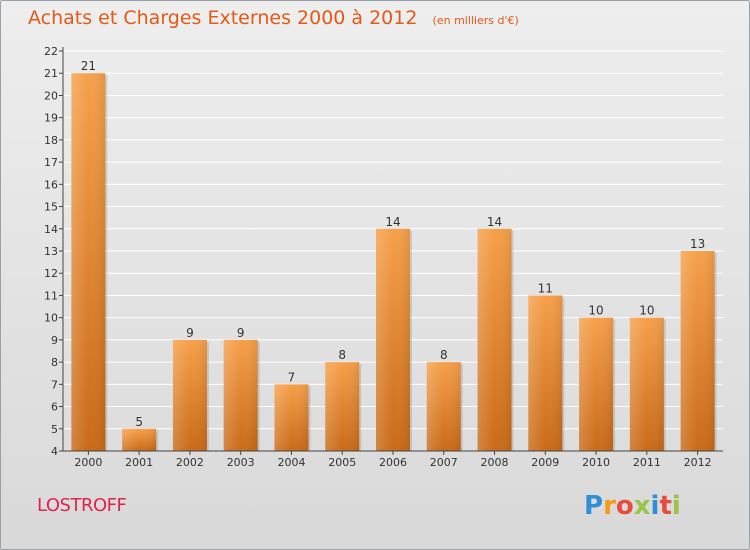 This screenshot has height=550, width=750. I want to click on chart-title: Achats et Charges Externes 2000 à 2012, so click(223, 18).